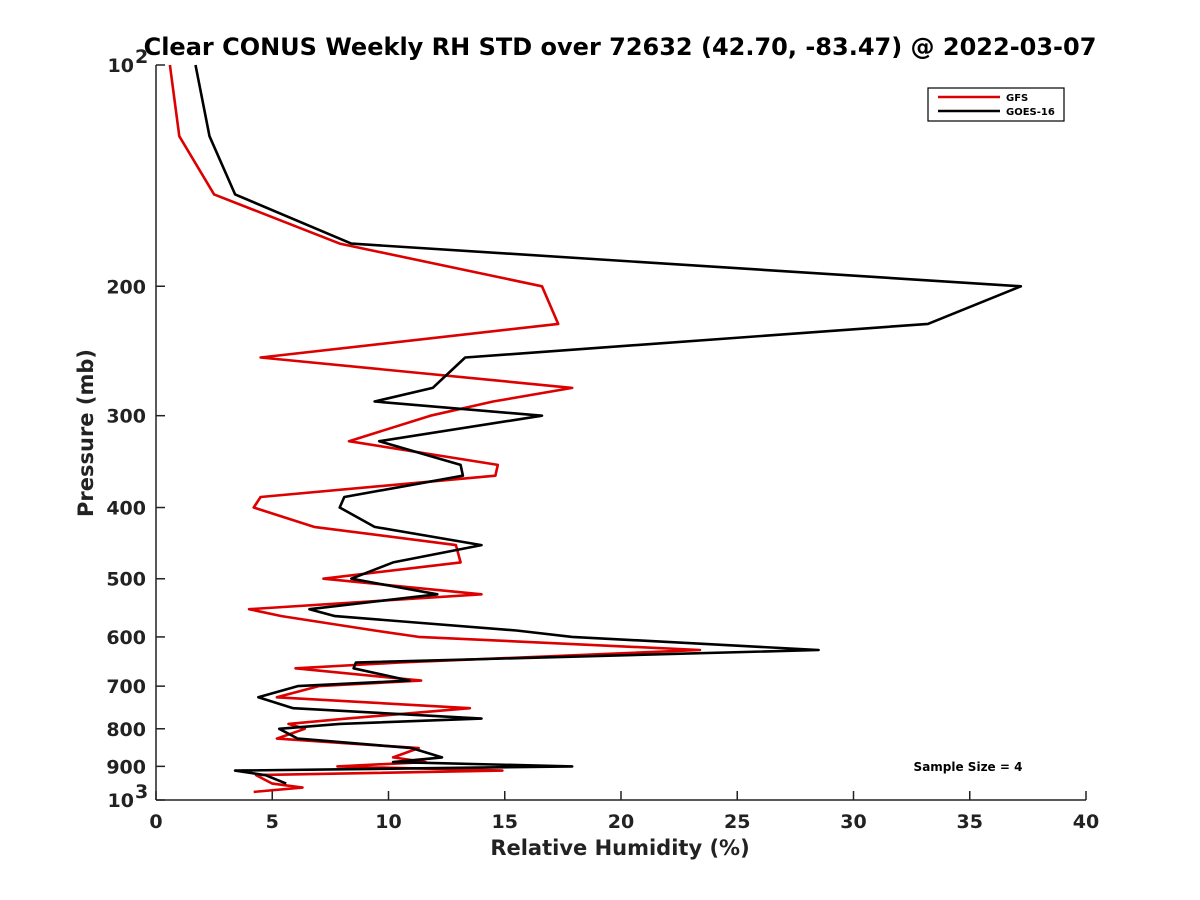 This screenshot has height=900, width=1200. I want to click on sample-size-annotation: Sample Size = 4, so click(968, 767).